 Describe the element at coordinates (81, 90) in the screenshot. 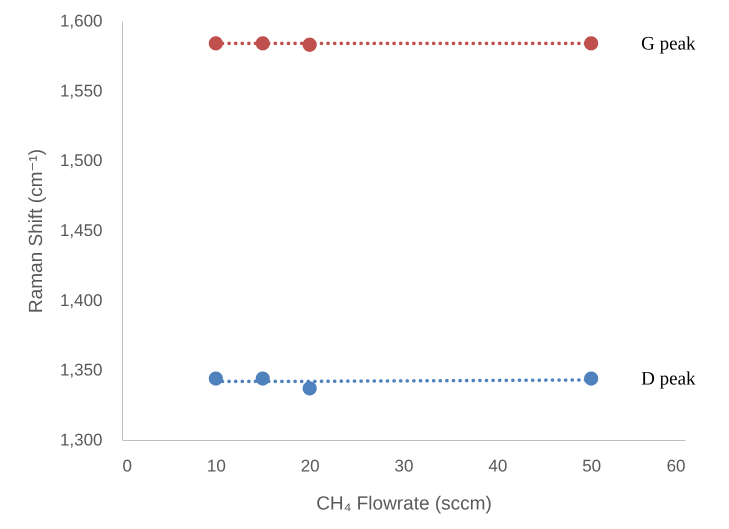

I see `y-tick-label: 1,550` at that location.